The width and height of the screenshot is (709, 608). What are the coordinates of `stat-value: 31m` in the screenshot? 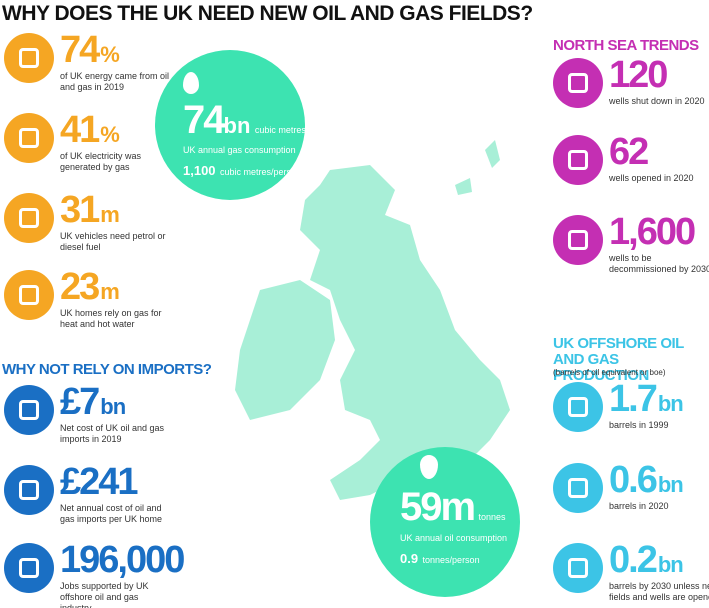 It's located at (90, 211).